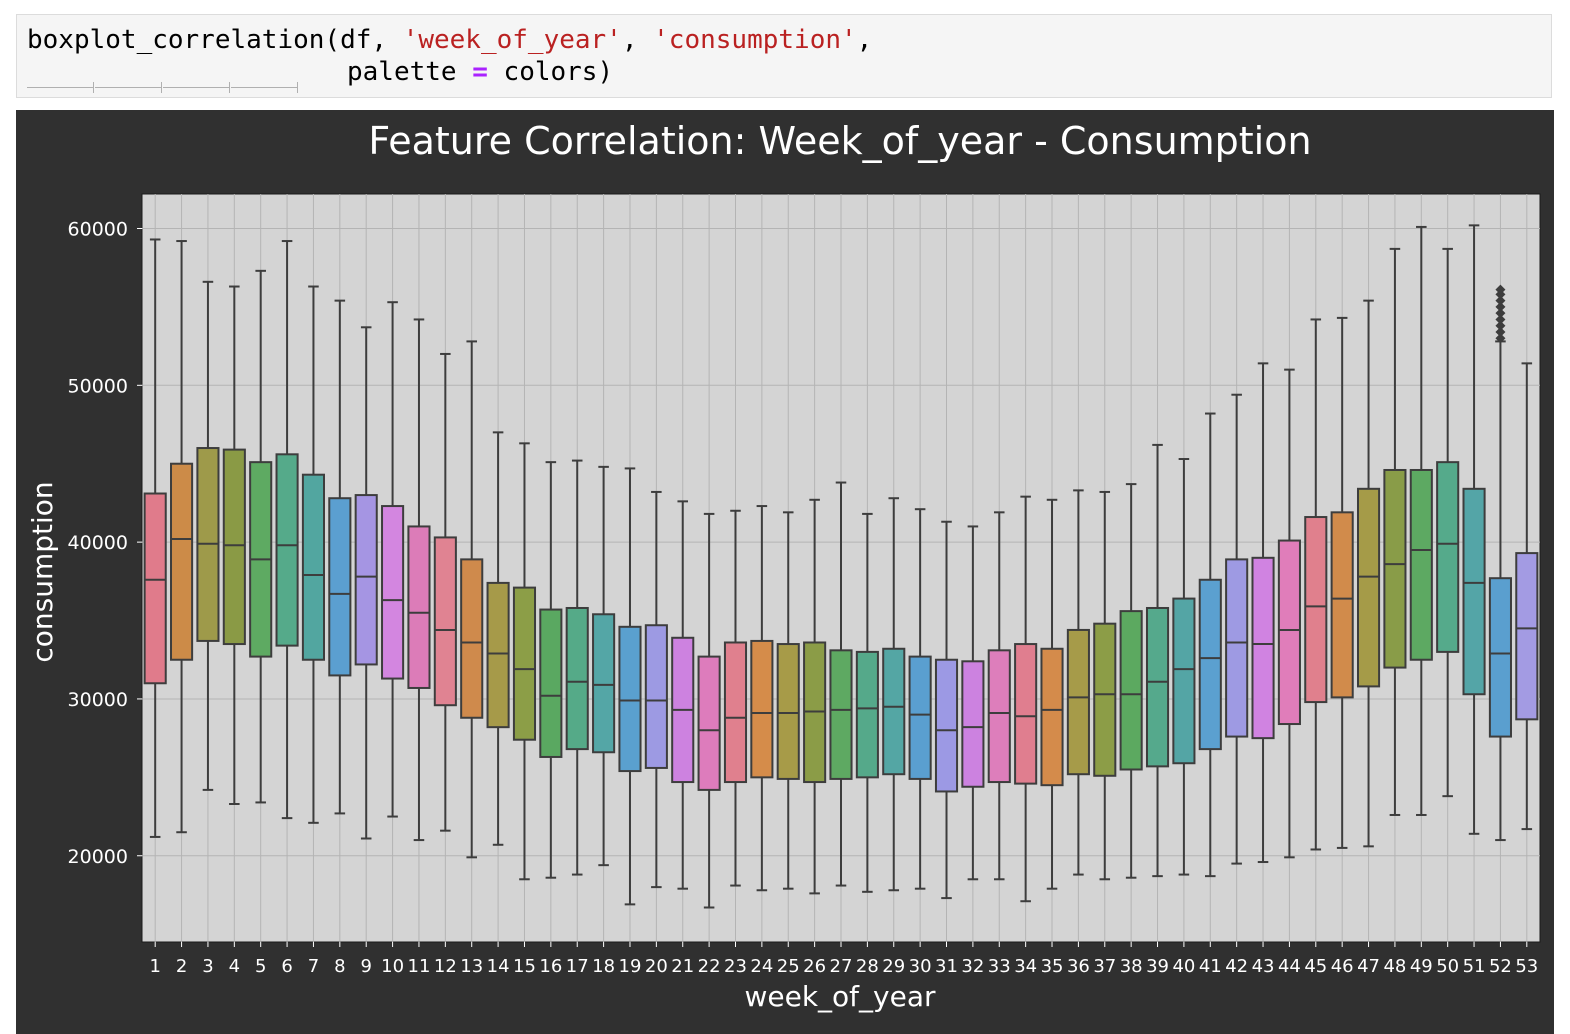 Image resolution: width=1570 pixels, height=1034 pixels. I want to click on x-tick-label: 51, so click(1474, 966).